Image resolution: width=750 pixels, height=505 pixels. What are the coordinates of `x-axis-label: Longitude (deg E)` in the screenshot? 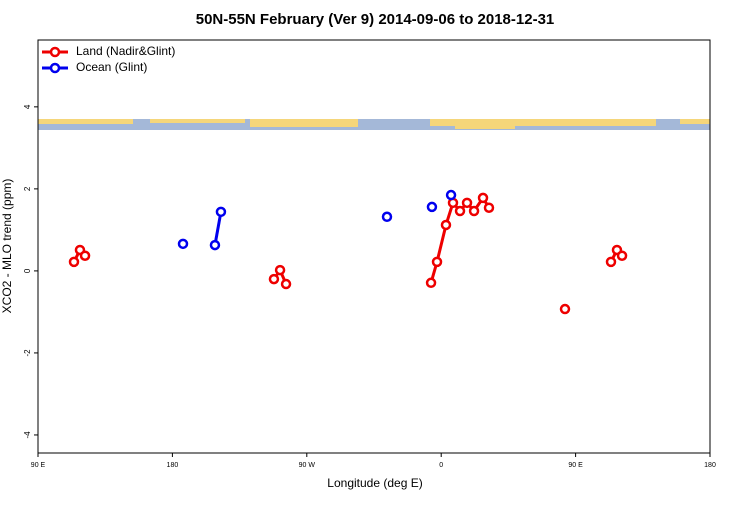 It's located at (374, 483).